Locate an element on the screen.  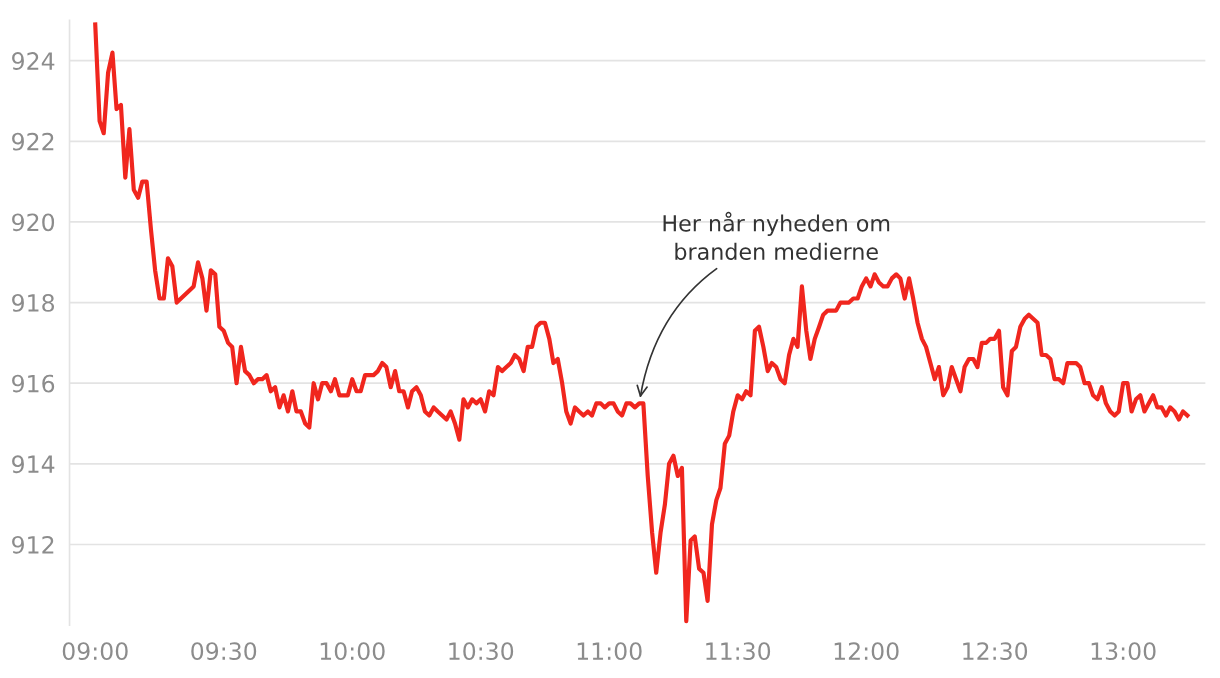
x-tick-label: 10:30 is located at coordinates (481, 651).